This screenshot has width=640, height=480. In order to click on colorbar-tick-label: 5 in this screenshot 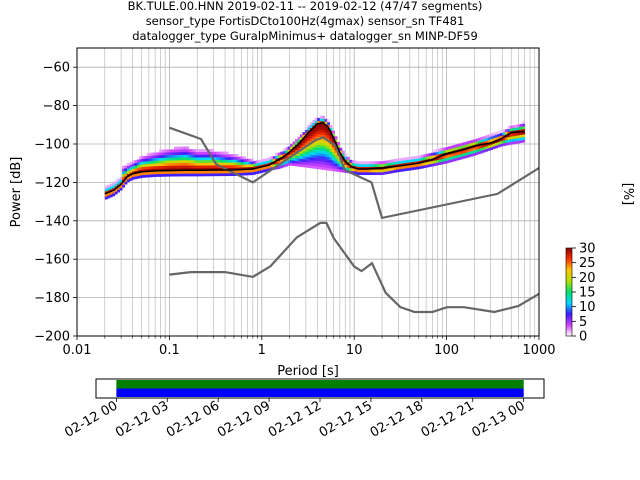, I will do `click(583, 322)`.